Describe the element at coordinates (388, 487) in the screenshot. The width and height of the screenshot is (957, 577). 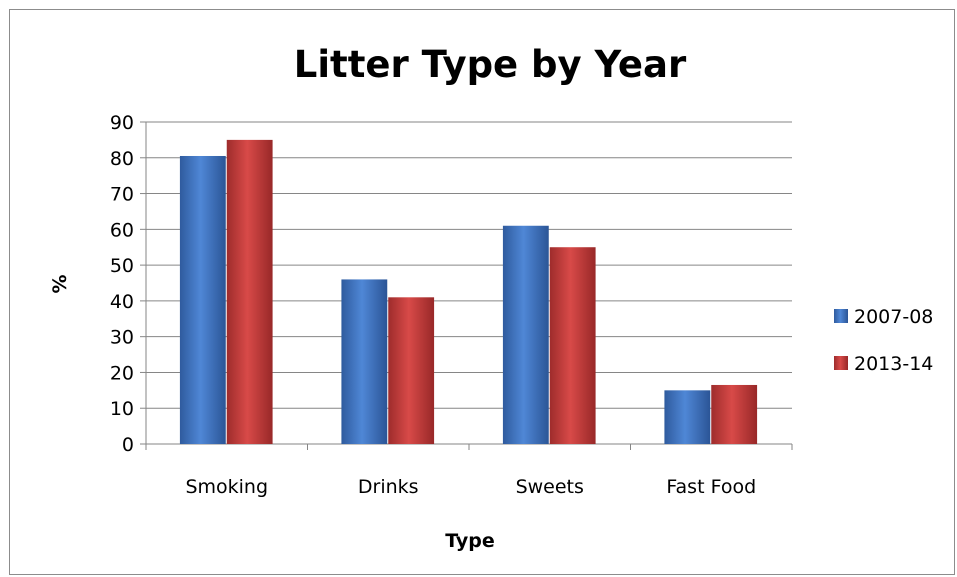
I see `category-label: Drinks` at that location.